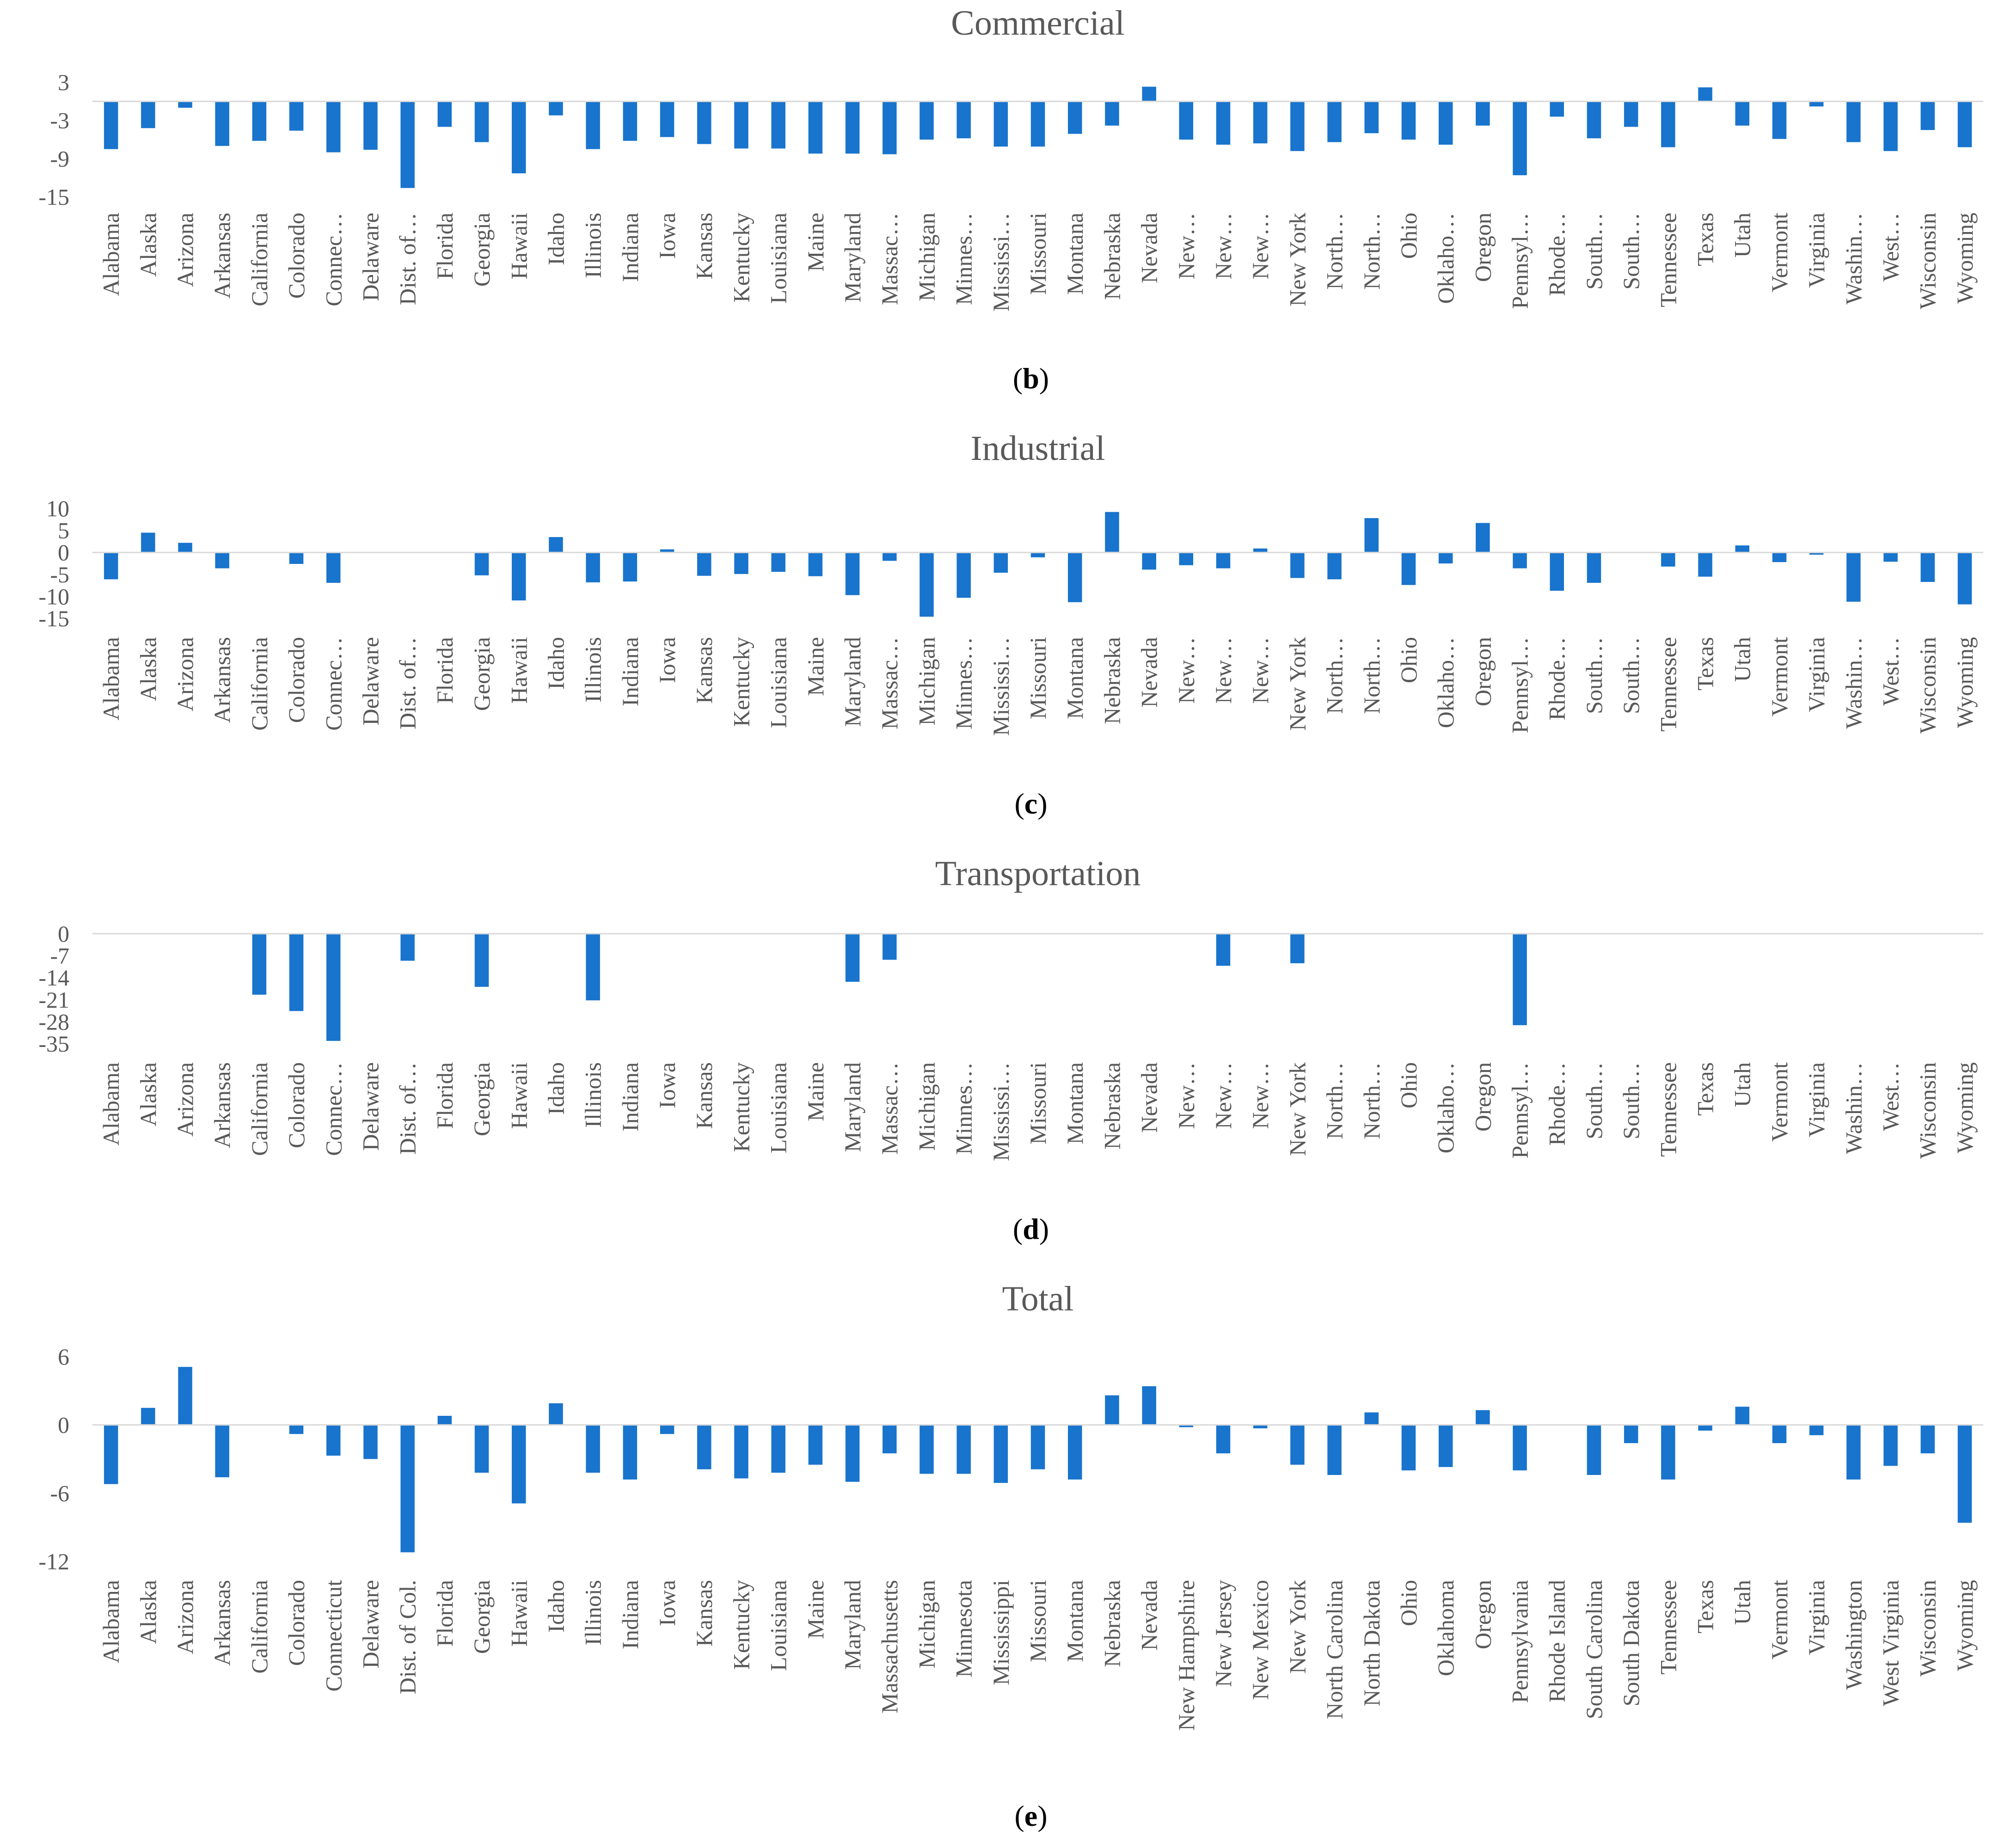 This screenshot has height=1848, width=1999. What do you see at coordinates (1031, 1228) in the screenshot?
I see `caption-letter: d` at bounding box center [1031, 1228].